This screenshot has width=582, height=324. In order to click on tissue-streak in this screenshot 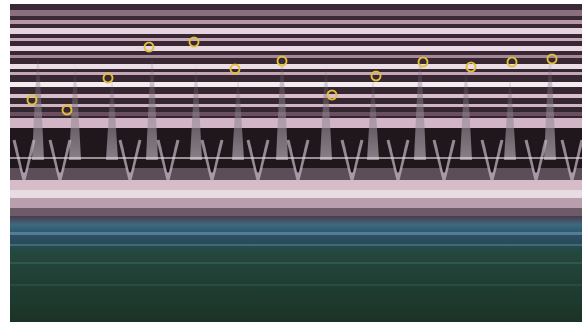, I will do `click(296, 158)`.